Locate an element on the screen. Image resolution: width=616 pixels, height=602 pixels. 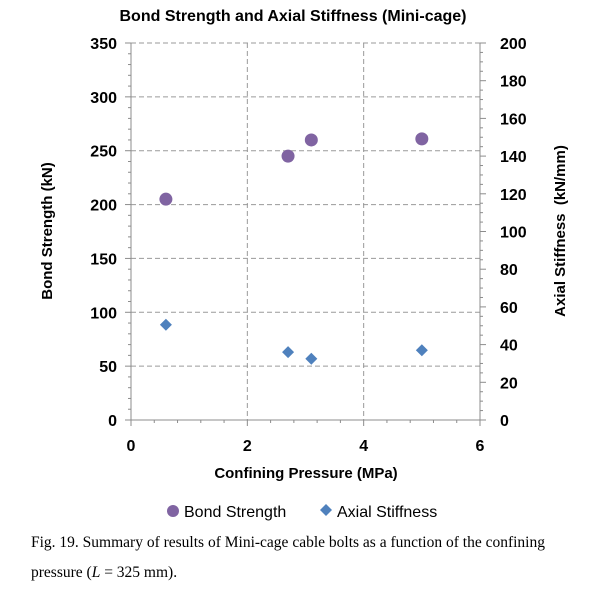
caption-variable-l: L is located at coordinates (96, 572).